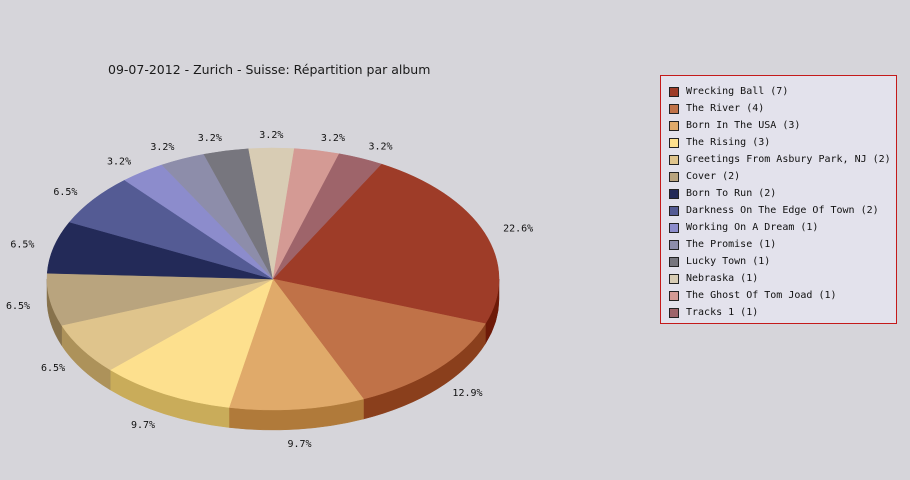 The height and width of the screenshot is (480, 910). I want to click on legend-item: Lucky Town (1), so click(782, 261).